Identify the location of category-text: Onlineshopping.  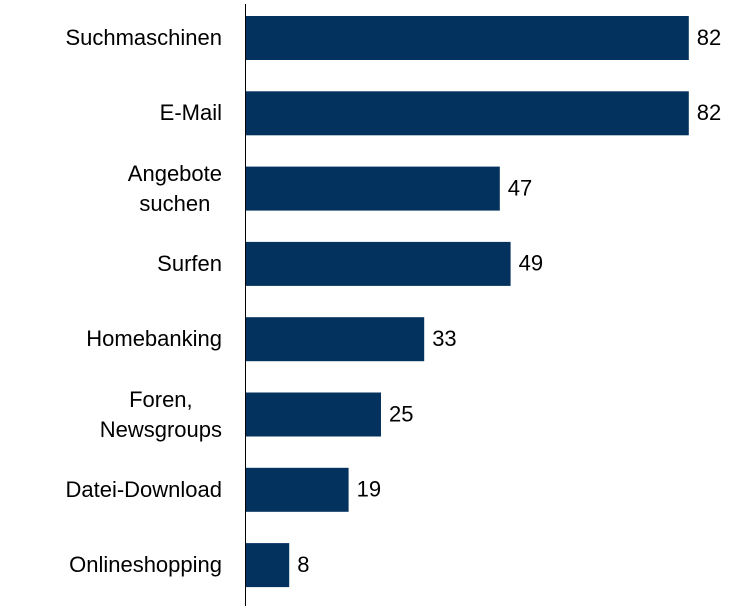
(145, 565).